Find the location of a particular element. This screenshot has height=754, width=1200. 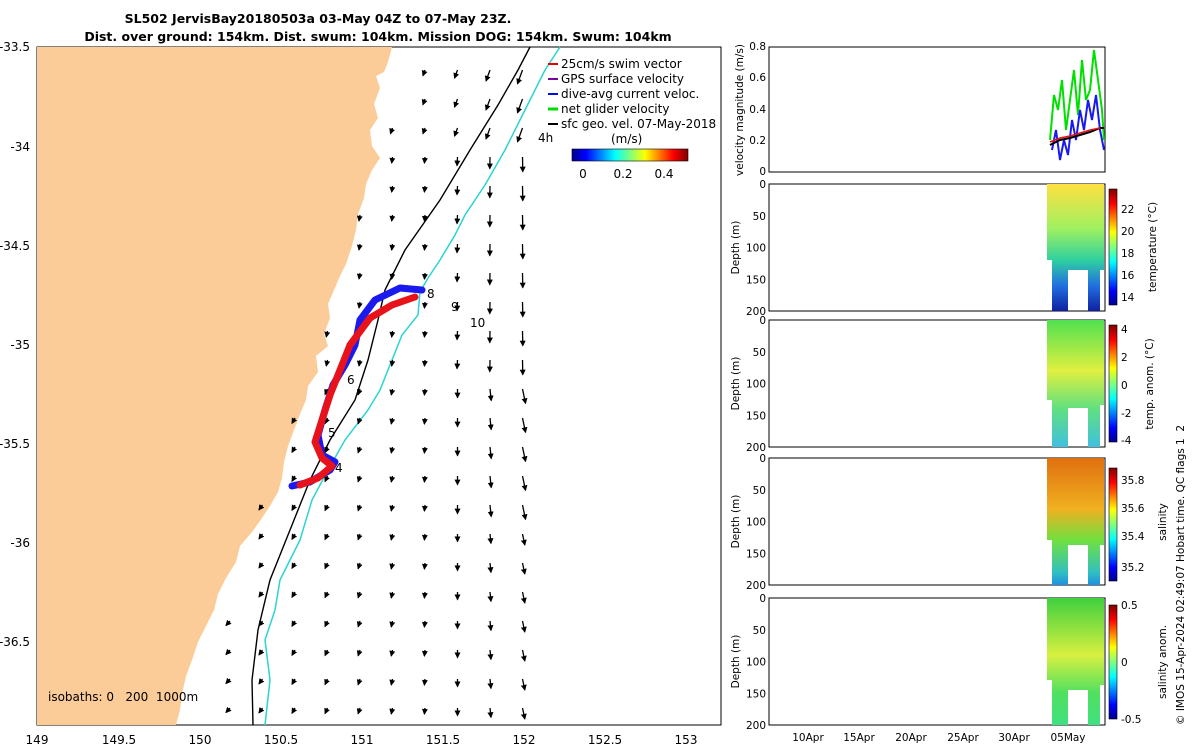

label-4h: 4h is located at coordinates (545, 138).